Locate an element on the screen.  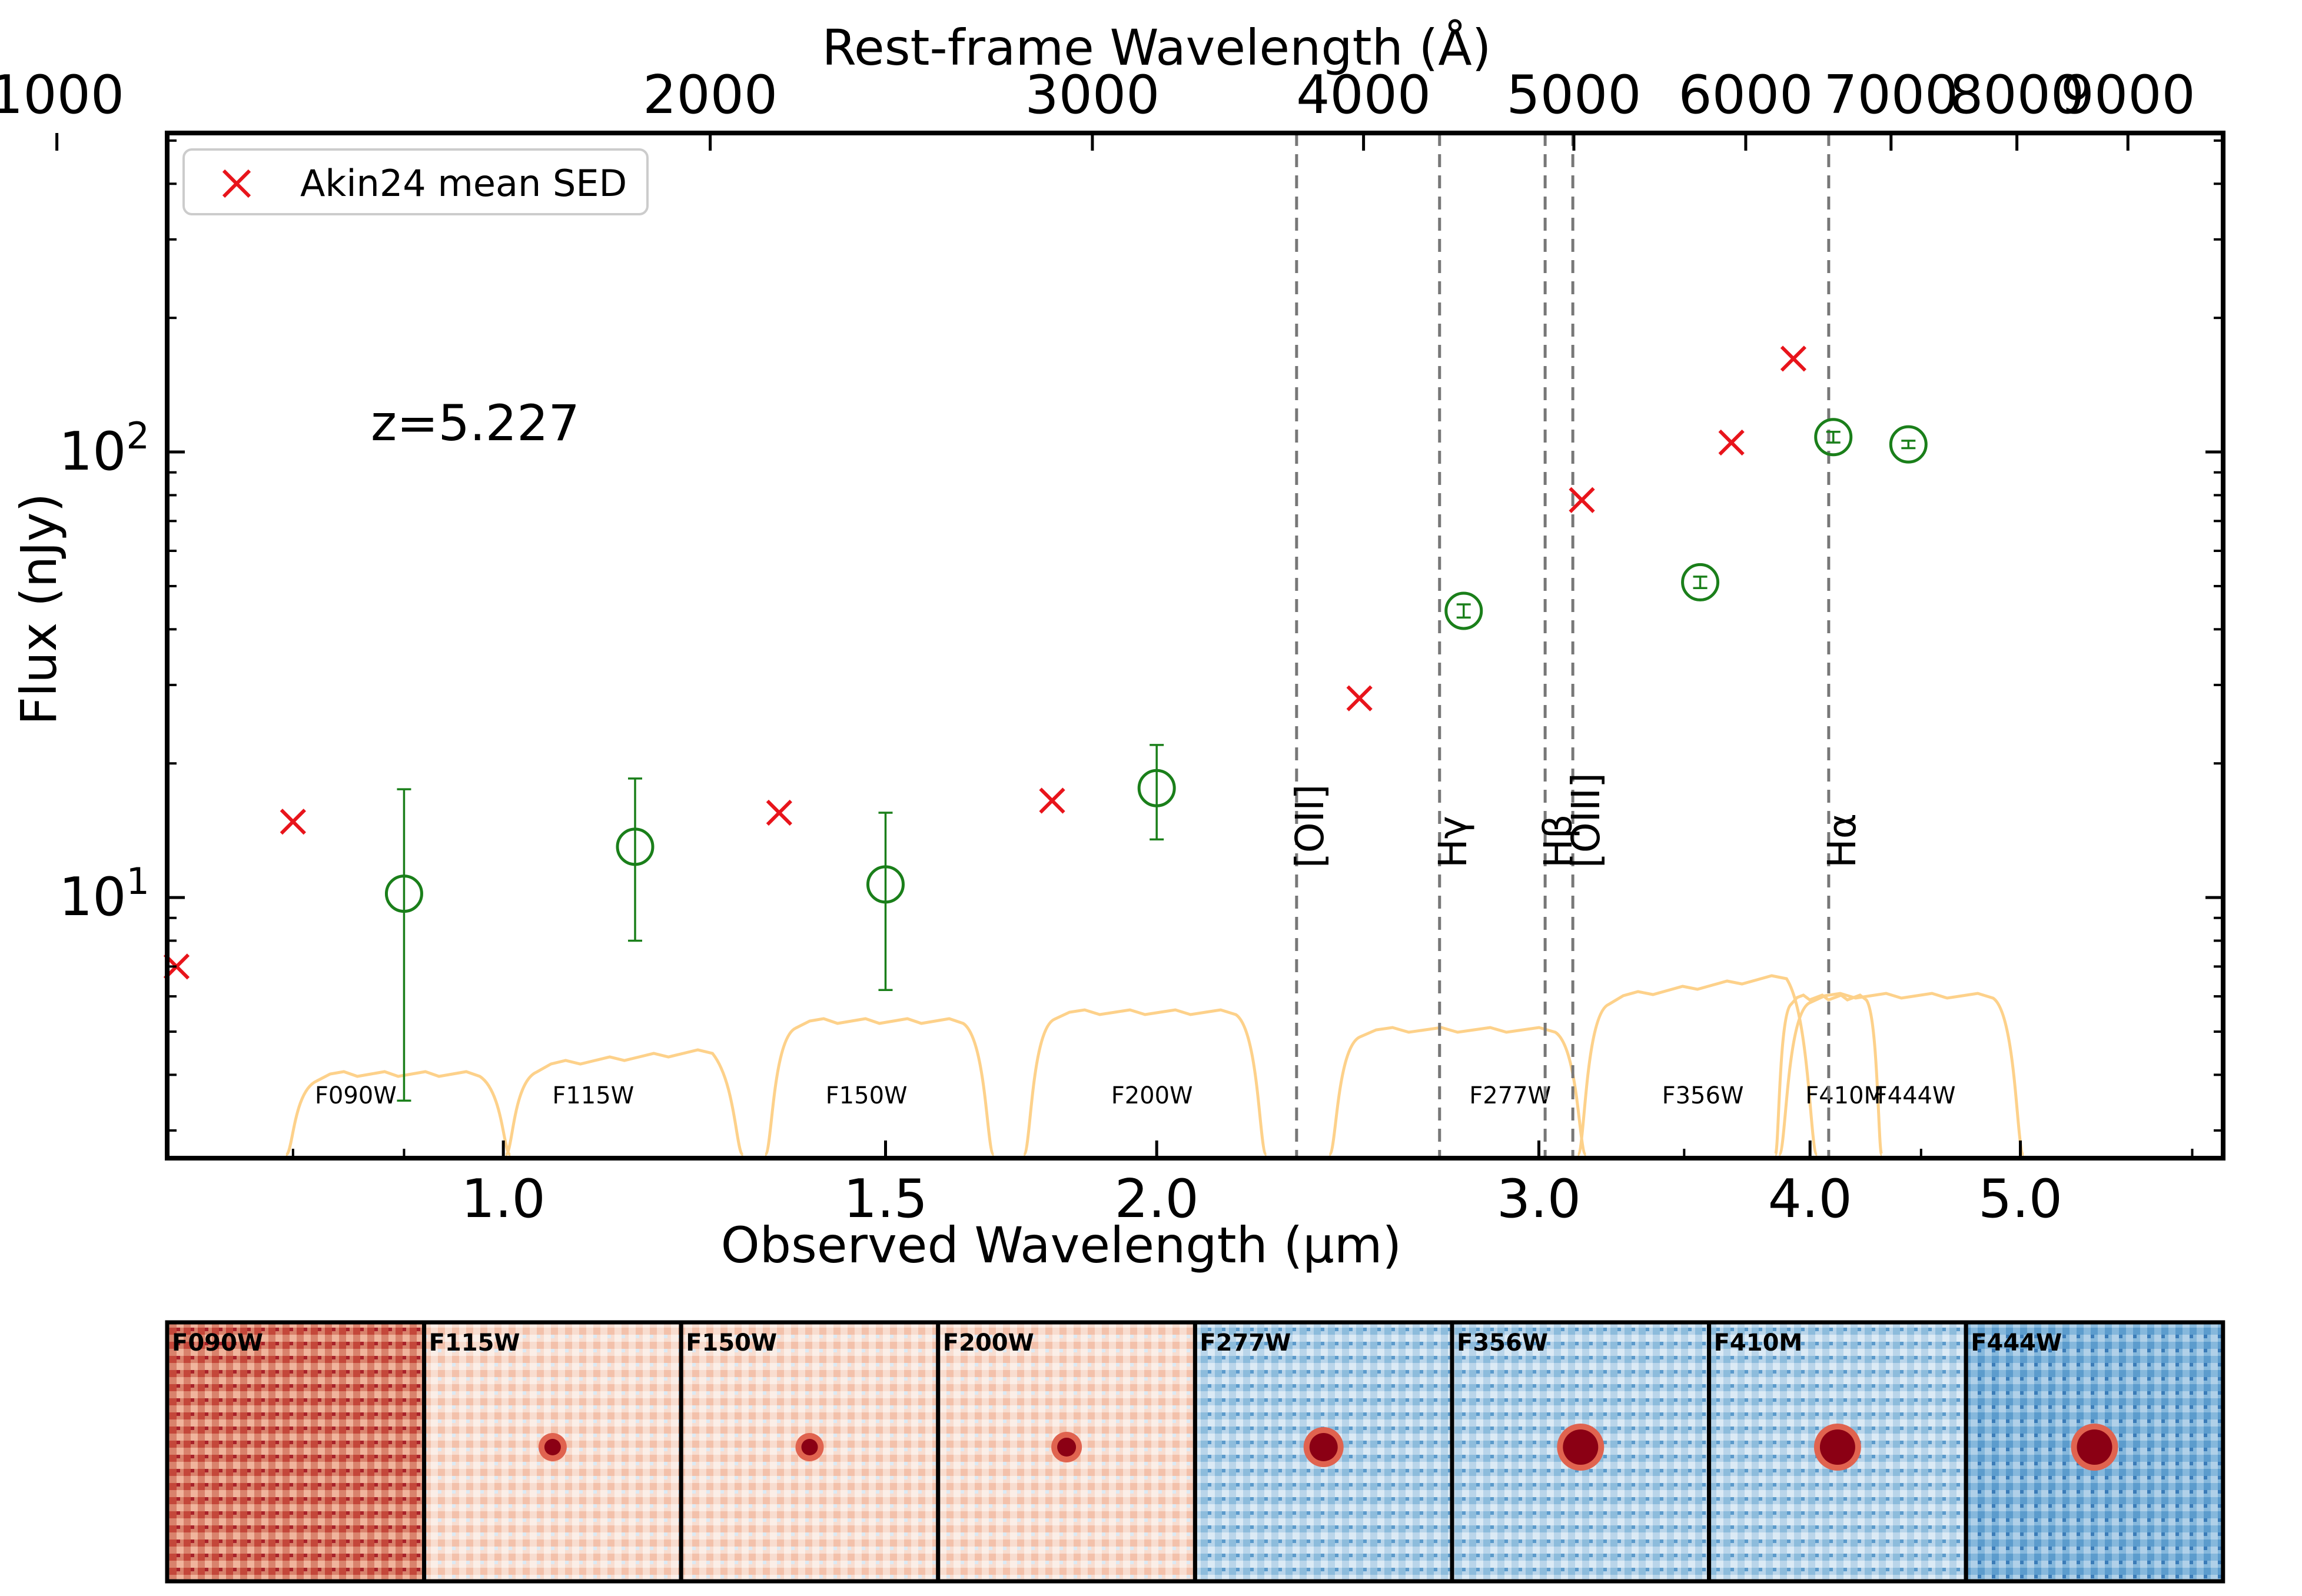
emission-line-label-0: [OII] is located at coordinates (1310, 826).